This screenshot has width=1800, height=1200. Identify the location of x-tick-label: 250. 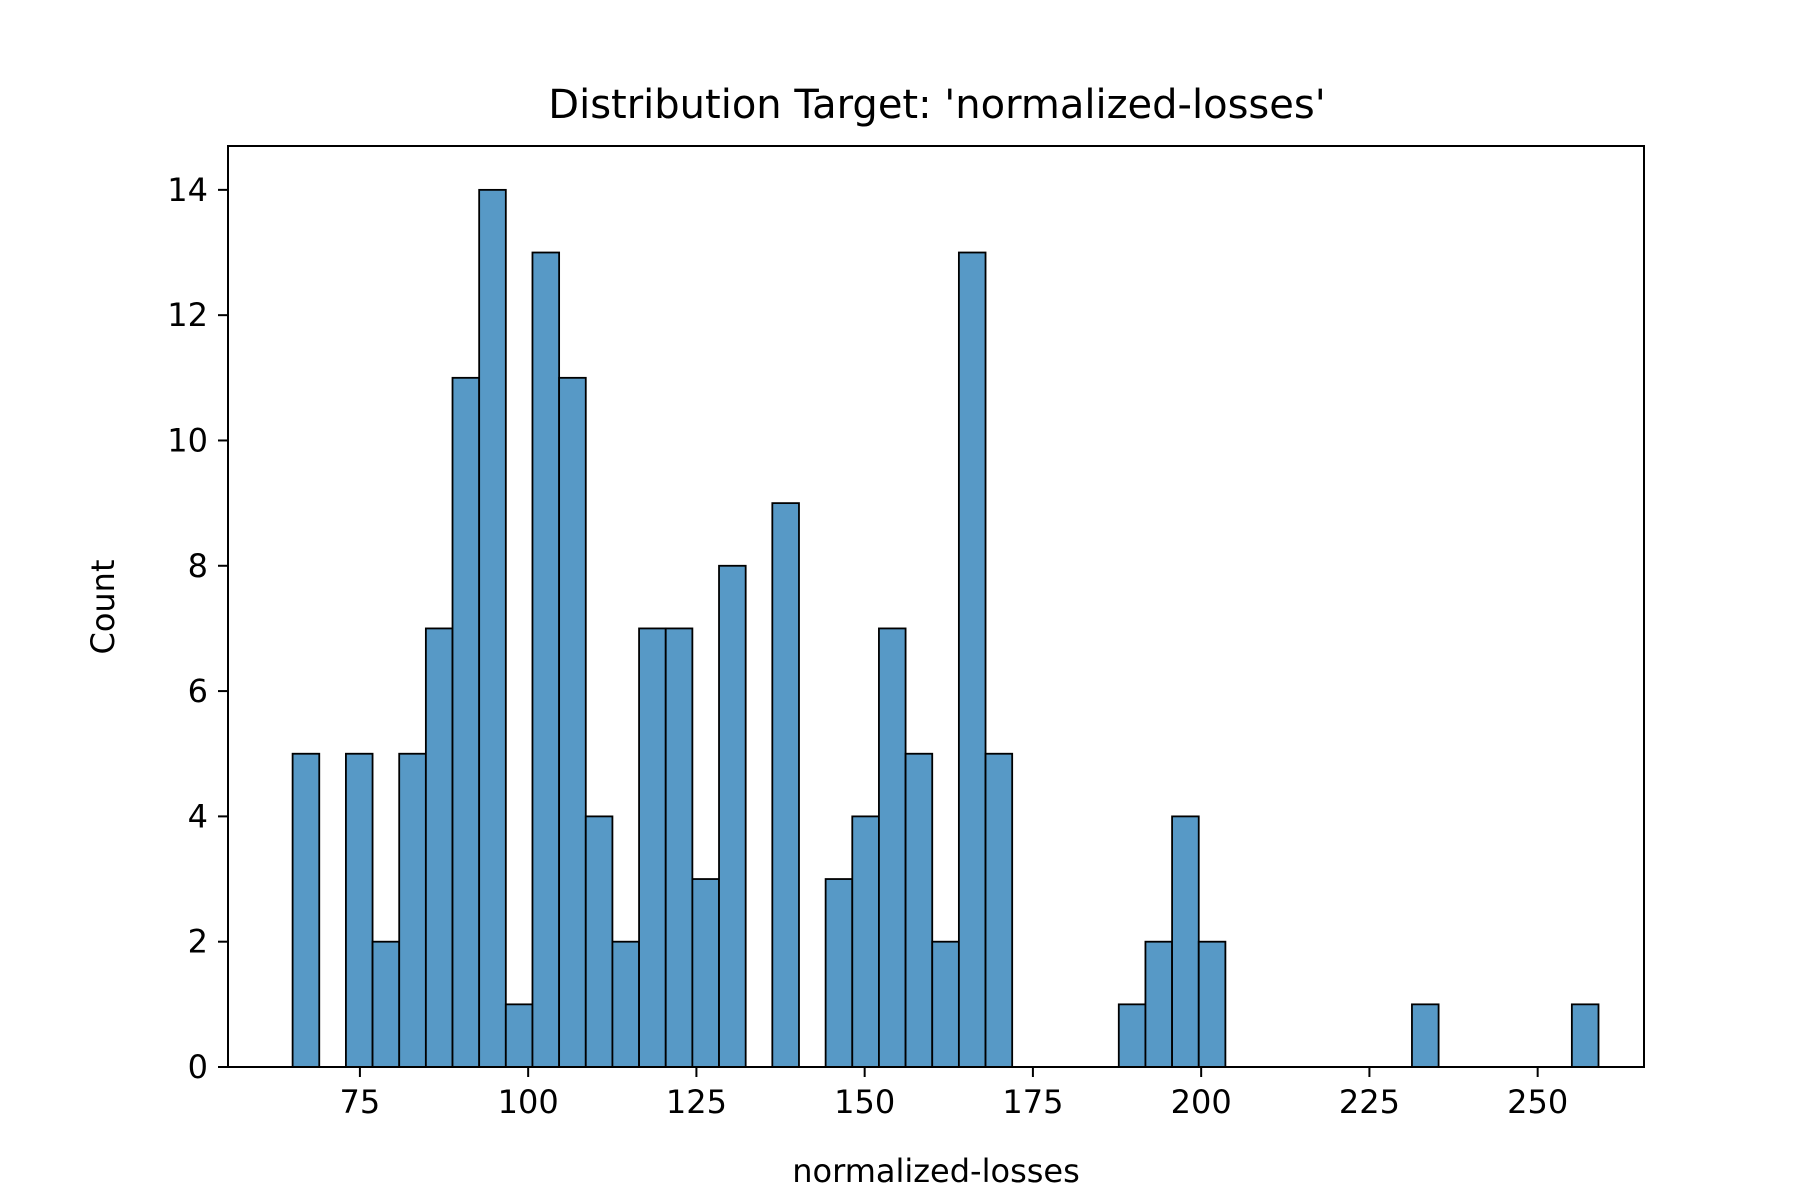
(1537, 1102).